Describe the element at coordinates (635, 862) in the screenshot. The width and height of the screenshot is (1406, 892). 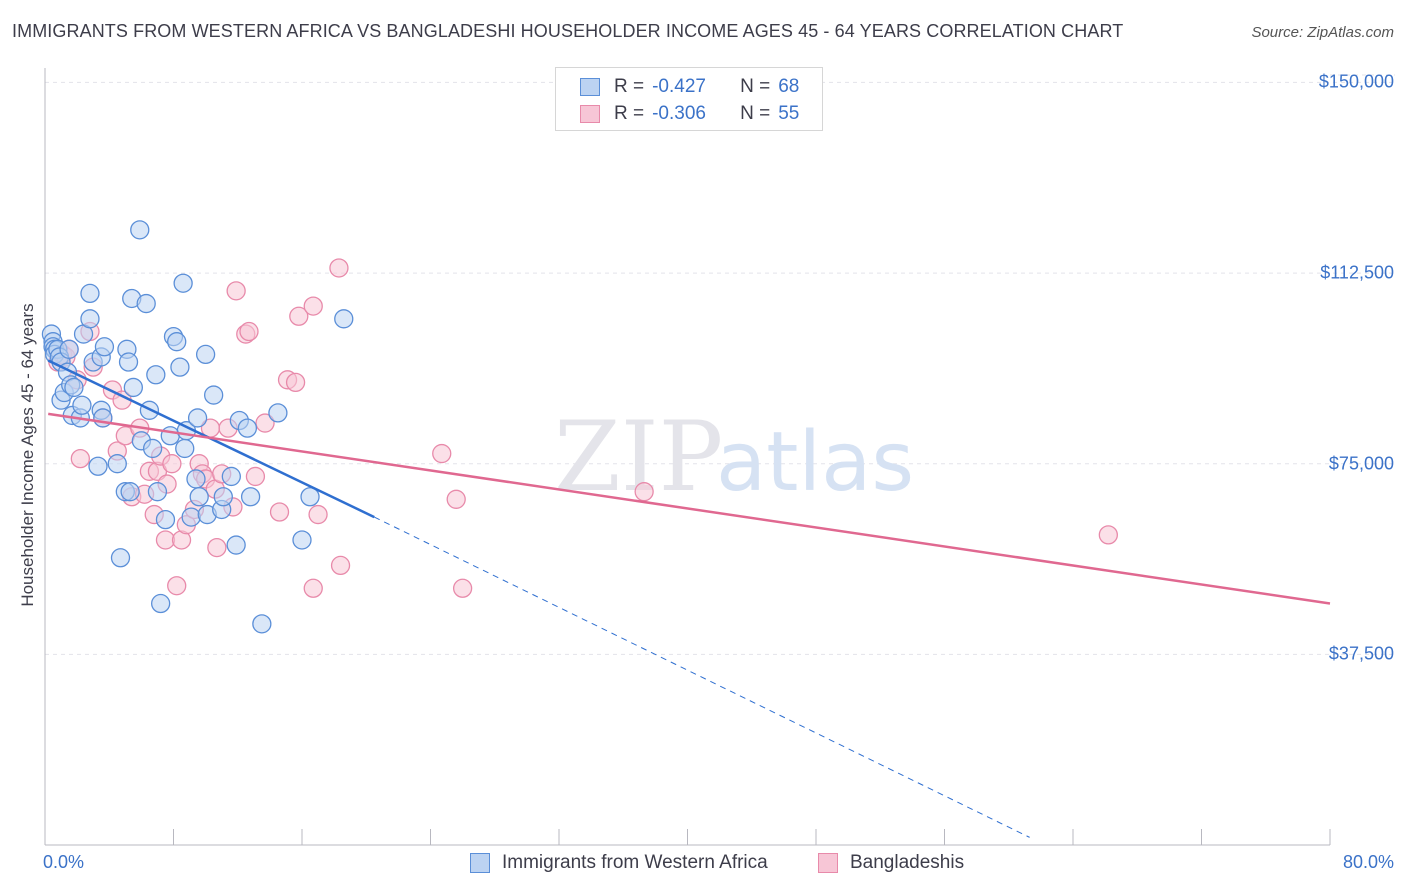
I see `bottom-legend-label-western-africa: Immigrants from Western Africa` at that location.